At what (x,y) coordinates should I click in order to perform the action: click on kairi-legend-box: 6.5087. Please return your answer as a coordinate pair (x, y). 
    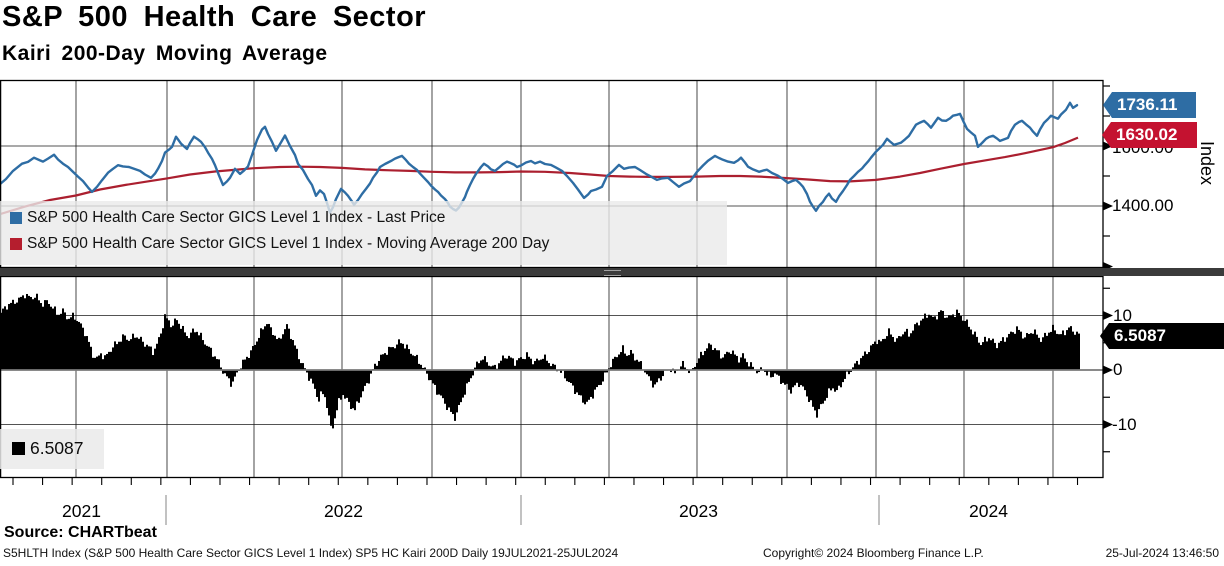
    Looking at the image, I should click on (52, 449).